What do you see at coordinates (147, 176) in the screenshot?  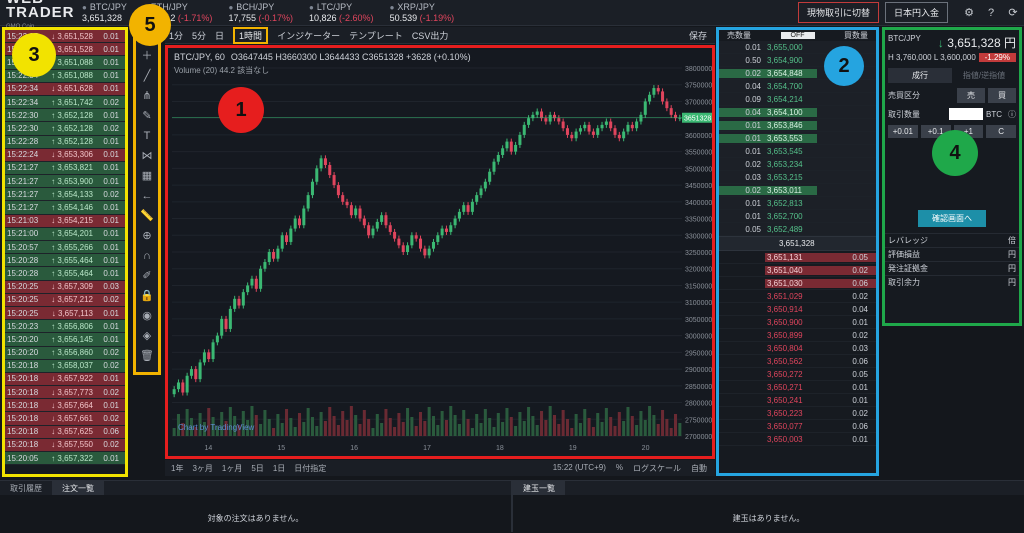 I see `projection-icon: ▦` at bounding box center [147, 176].